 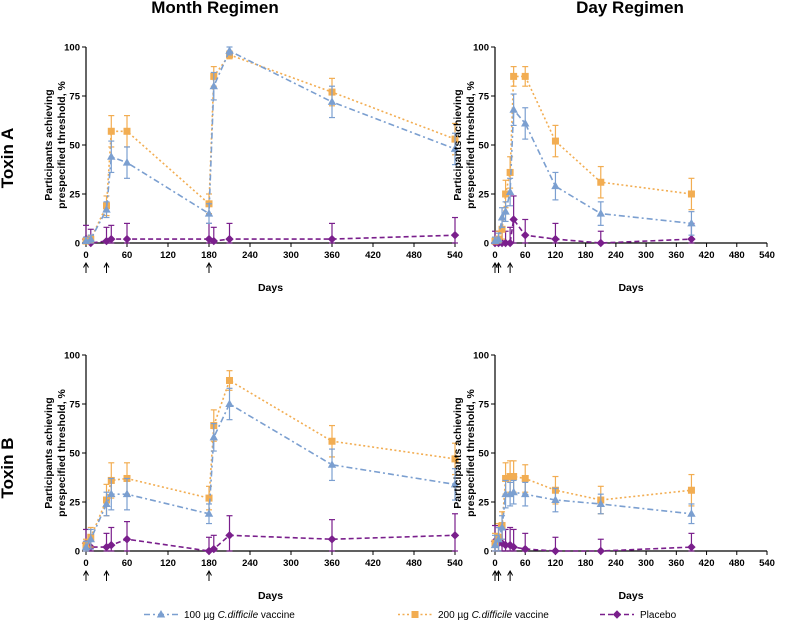 What do you see at coordinates (471, 452) in the screenshot?
I see `y-axis-label-line-2: prespecified threshold, %` at bounding box center [471, 452].